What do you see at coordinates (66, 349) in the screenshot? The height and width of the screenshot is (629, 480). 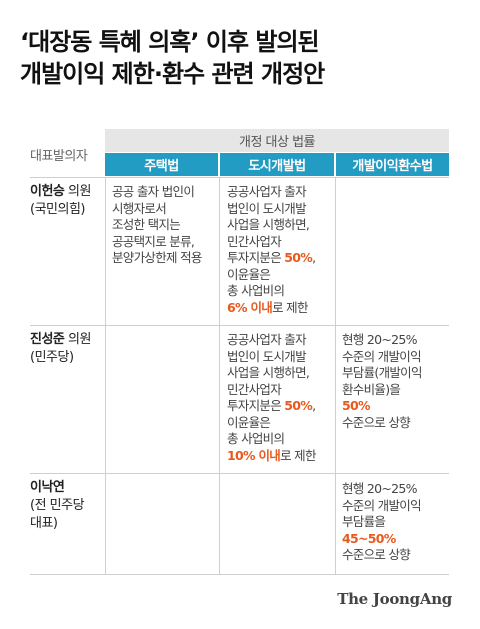 I see `proposer-row-2: 진성준 의원 (민주당)` at bounding box center [66, 349].